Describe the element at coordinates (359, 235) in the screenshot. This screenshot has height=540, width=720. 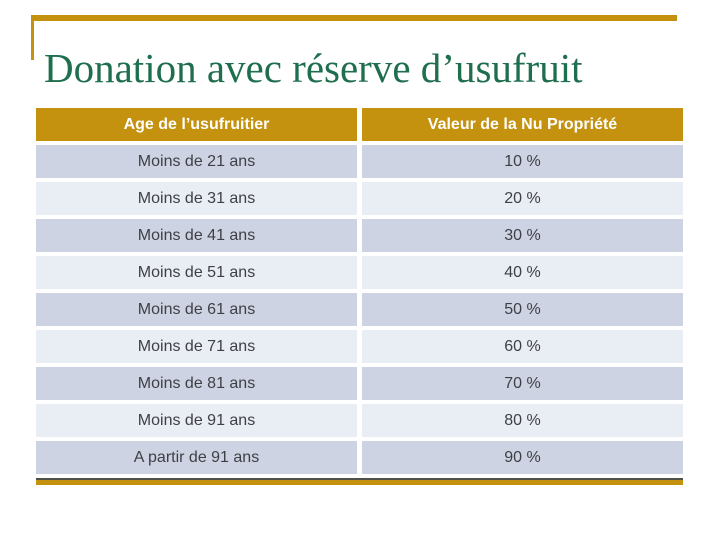
I see `table-row: Moins de 41 ans 30 %` at that location.